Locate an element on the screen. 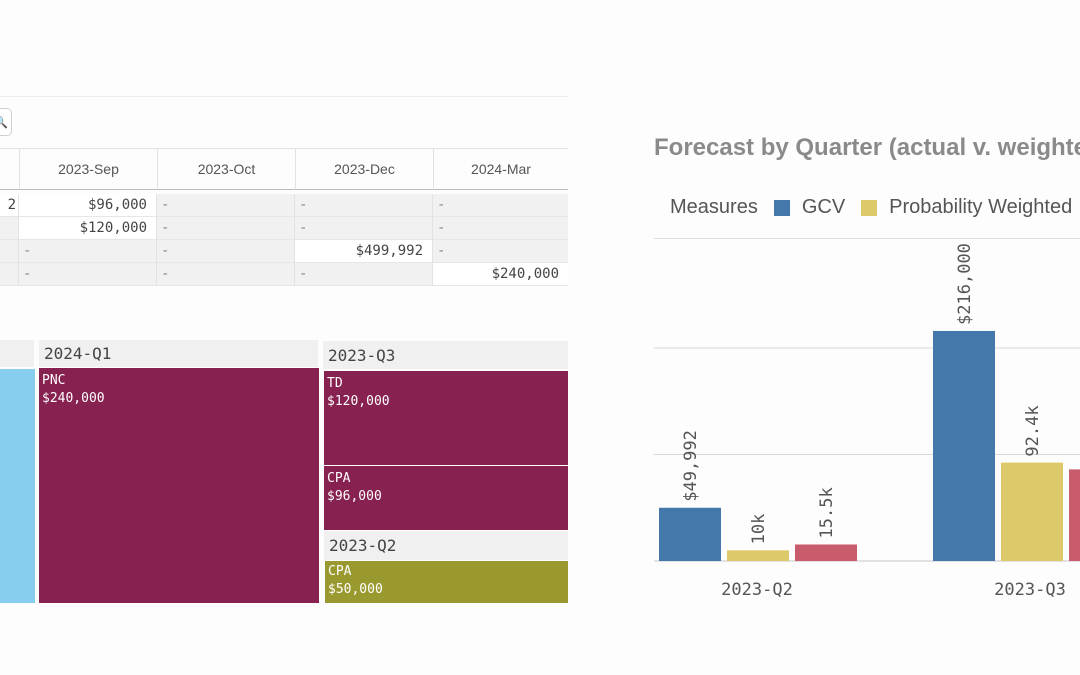 The width and height of the screenshot is (1080, 675). search-icon: 🔍 is located at coordinates (4, 122).